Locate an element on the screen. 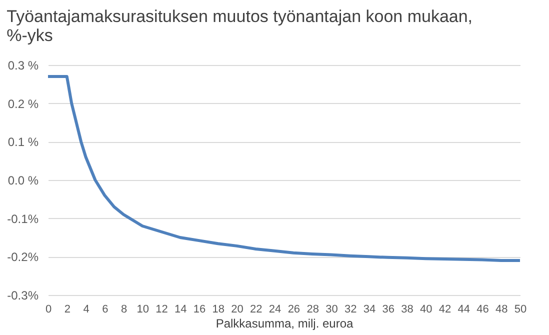 This screenshot has height=335, width=549. x-tick-label: 10 is located at coordinates (143, 310).